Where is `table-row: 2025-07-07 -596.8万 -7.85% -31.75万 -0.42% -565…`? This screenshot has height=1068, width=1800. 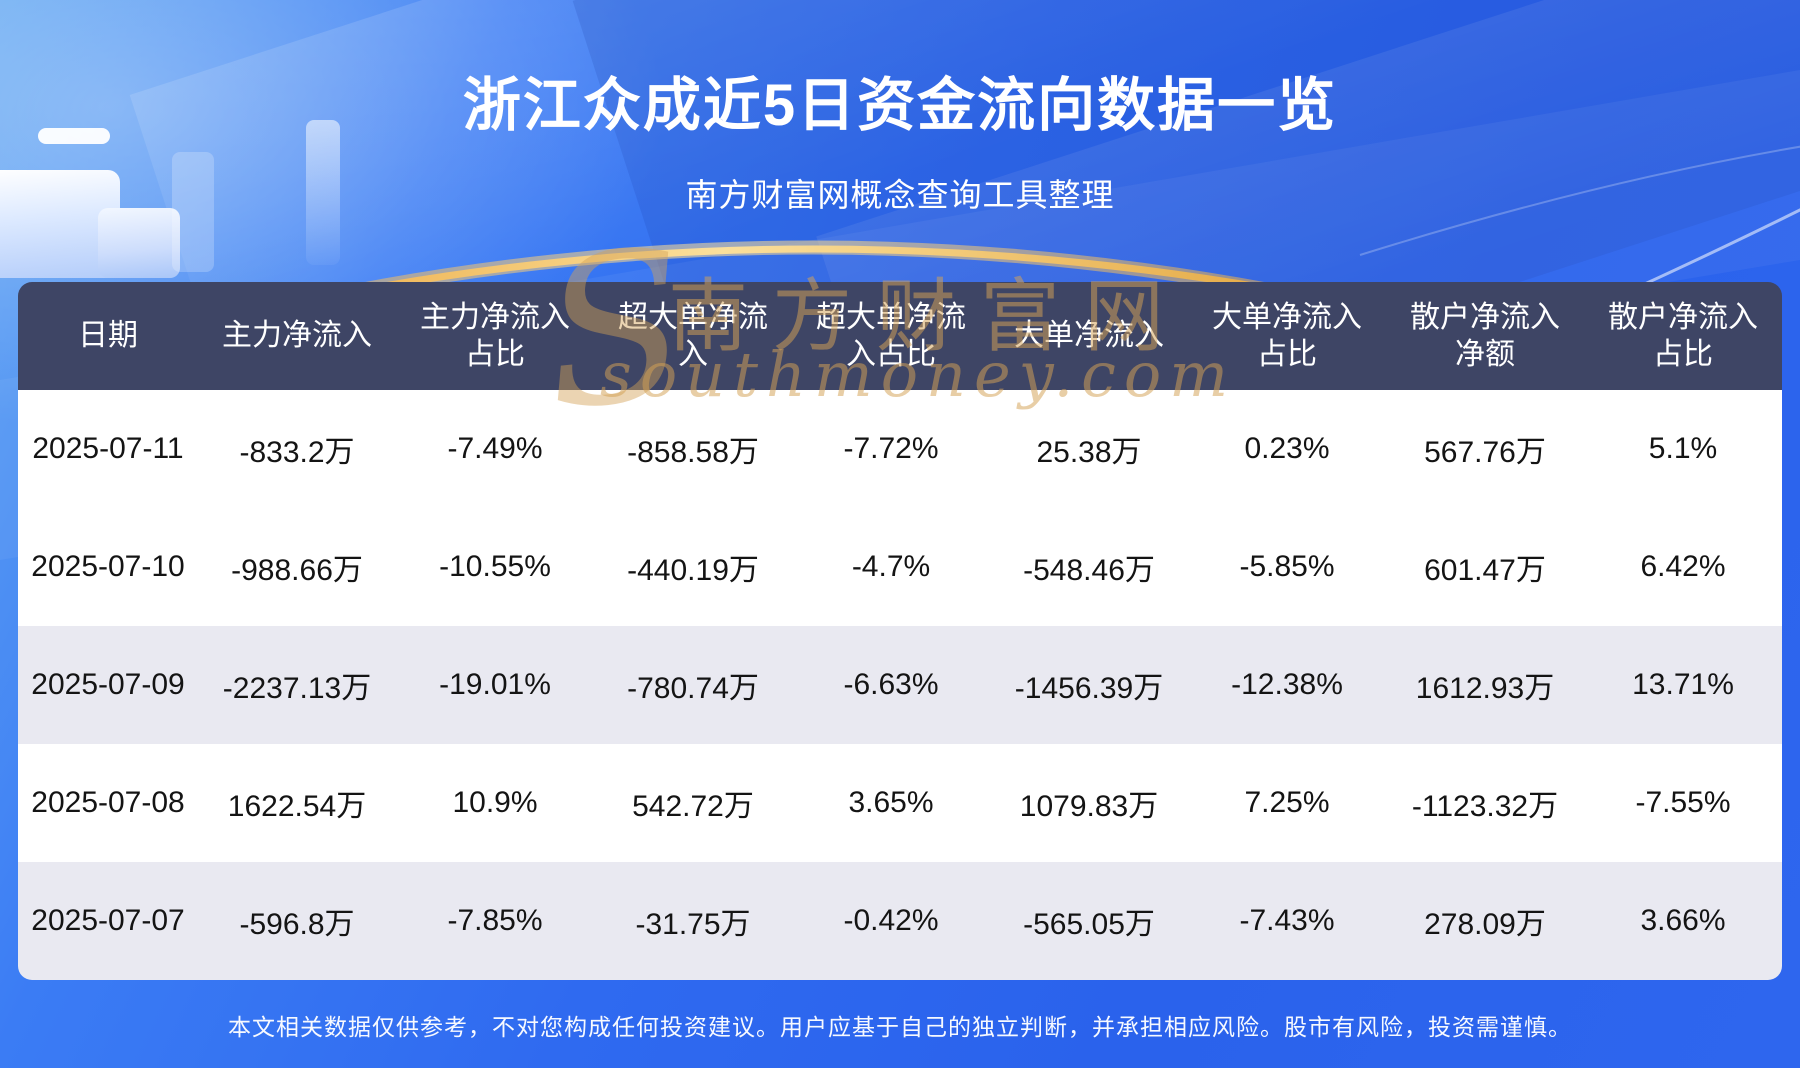
table-row: 2025-07-07 -596.8万 -7.85% -31.75万 -0.42% -565… is located at coordinates (900, 921).